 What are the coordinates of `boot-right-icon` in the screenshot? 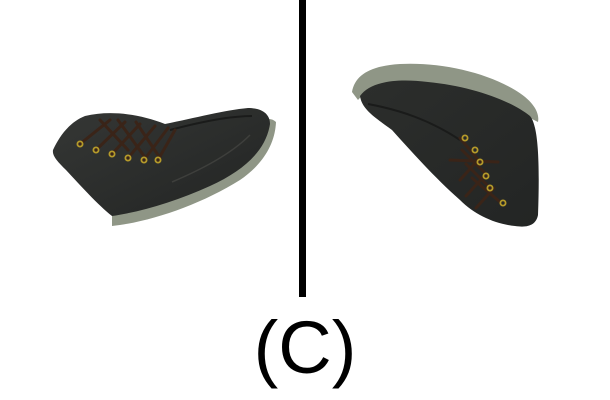 It's located at (445, 145).